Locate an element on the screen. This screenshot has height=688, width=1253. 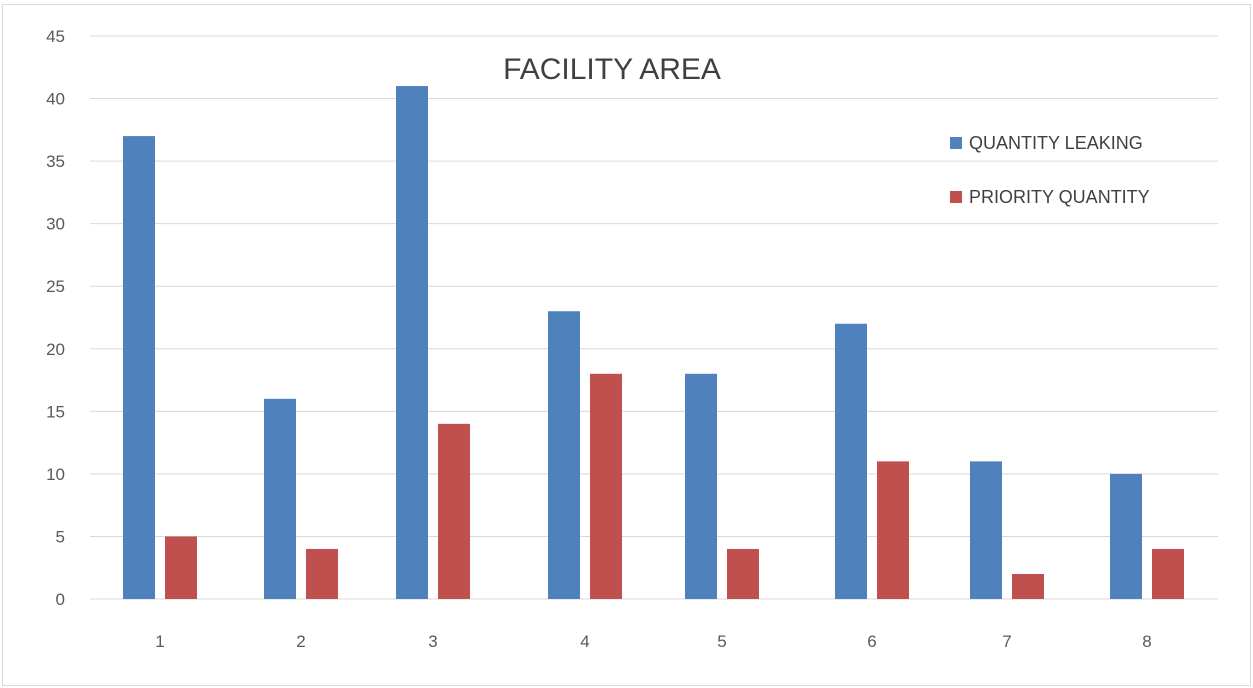
x-tick-label: 3 is located at coordinates (432, 641).